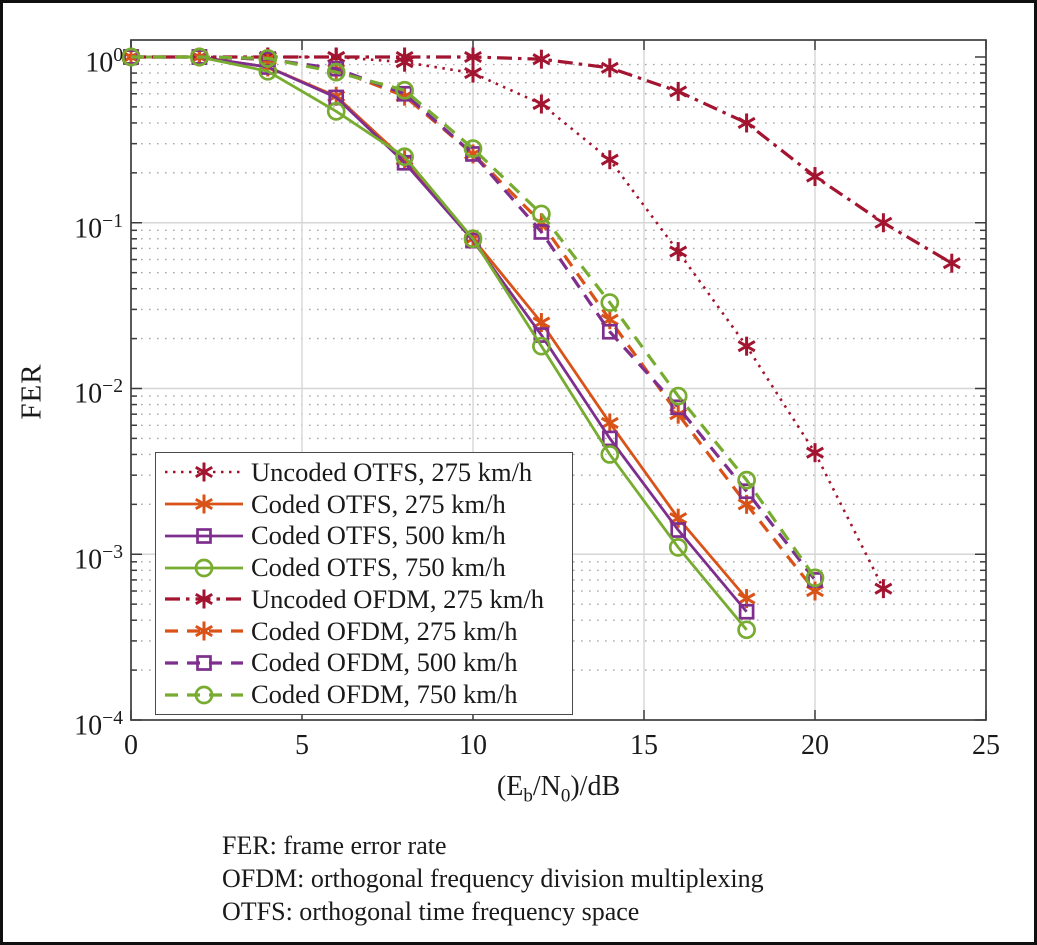 The image size is (1037, 945). What do you see at coordinates (397, 598) in the screenshot?
I see `legend-label: Uncoded OFDM, 275 km/h` at bounding box center [397, 598].